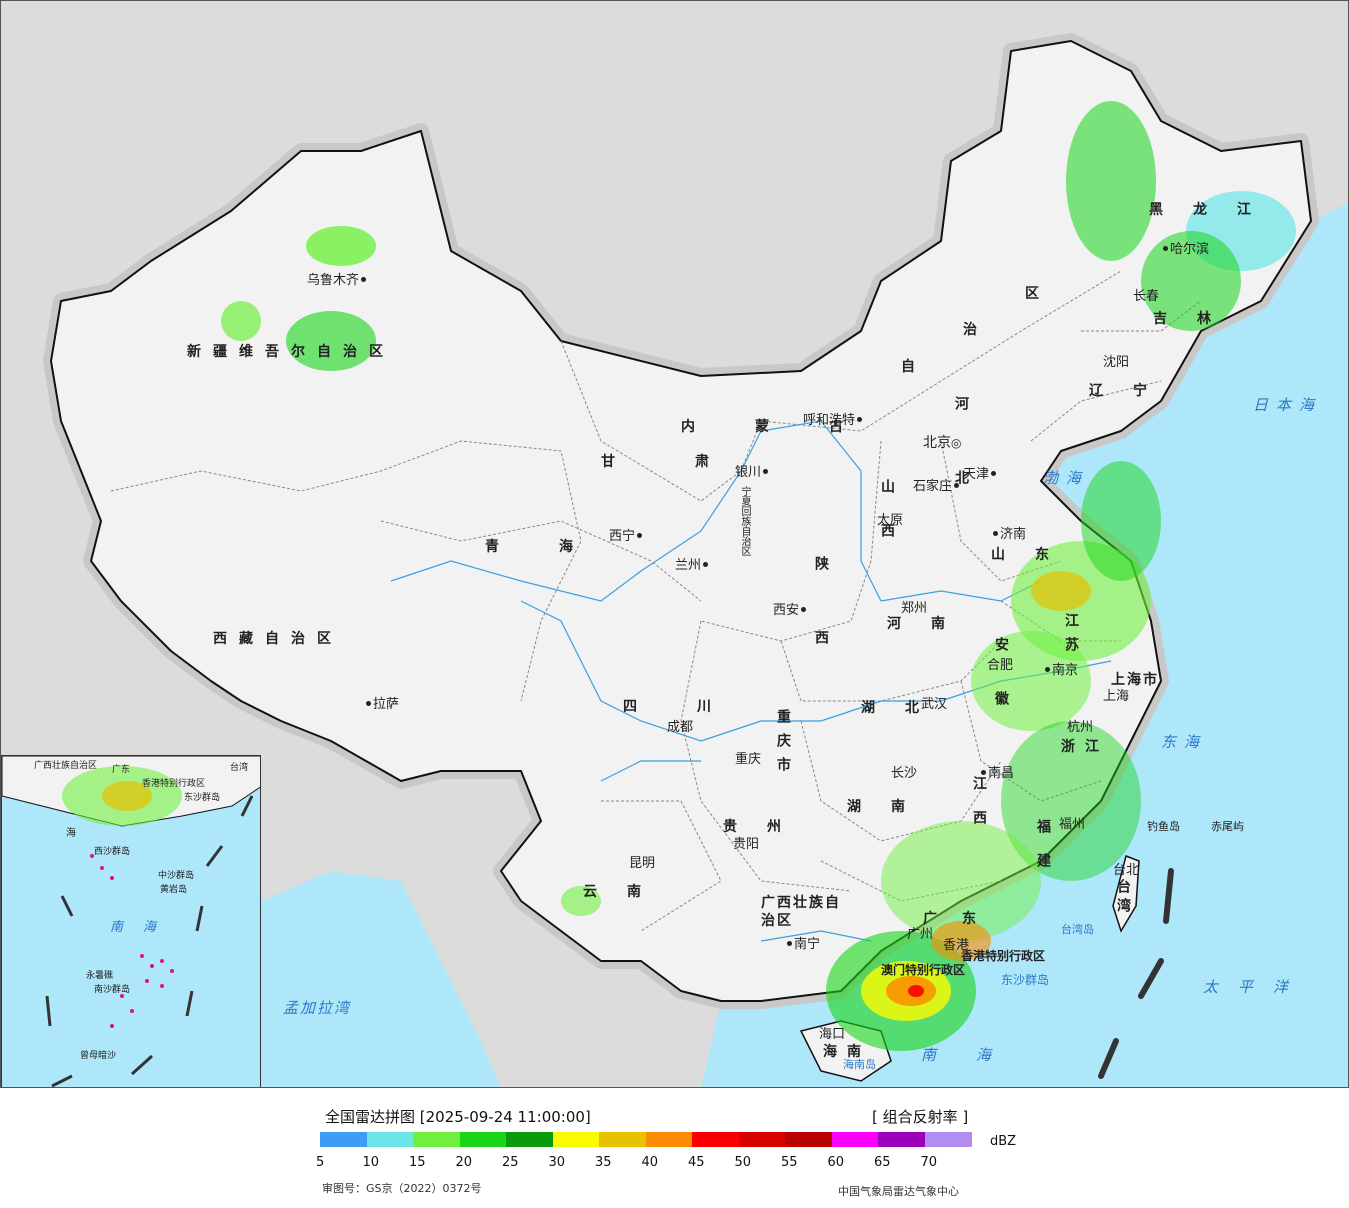  I want to click on city-fuzhou: 福州, so click(1072, 824).